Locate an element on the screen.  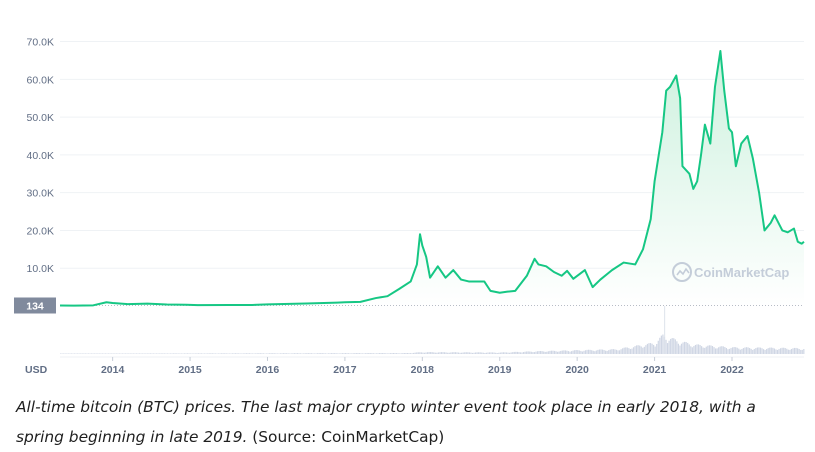
y-tick-label: 60.0K is located at coordinates (40, 80).